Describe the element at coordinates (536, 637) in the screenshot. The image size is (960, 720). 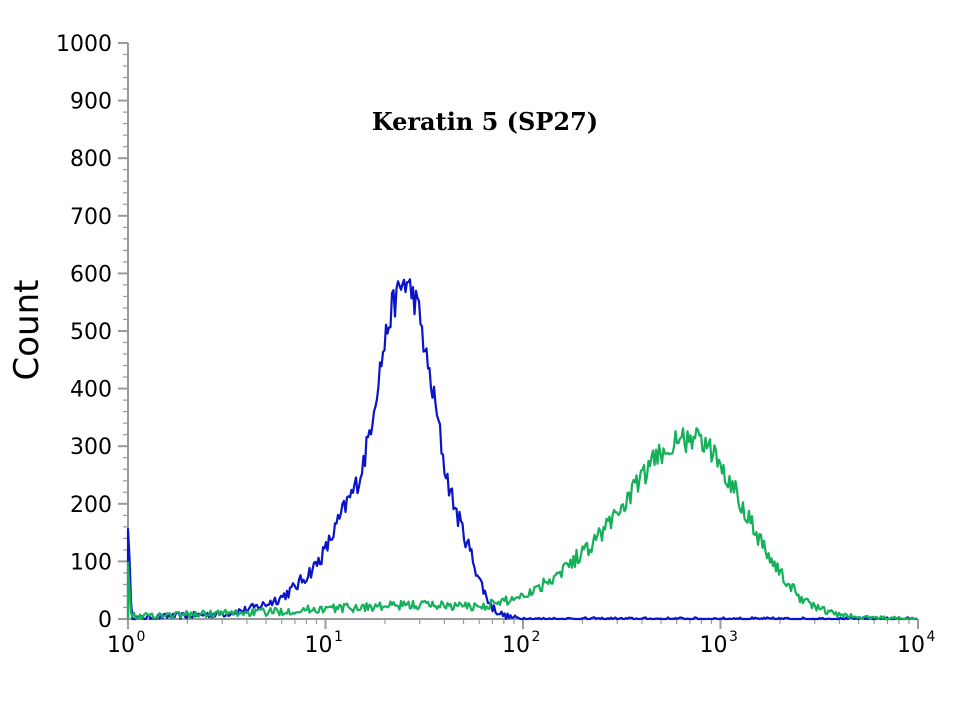
I see `x-tick-exponent: 2` at that location.